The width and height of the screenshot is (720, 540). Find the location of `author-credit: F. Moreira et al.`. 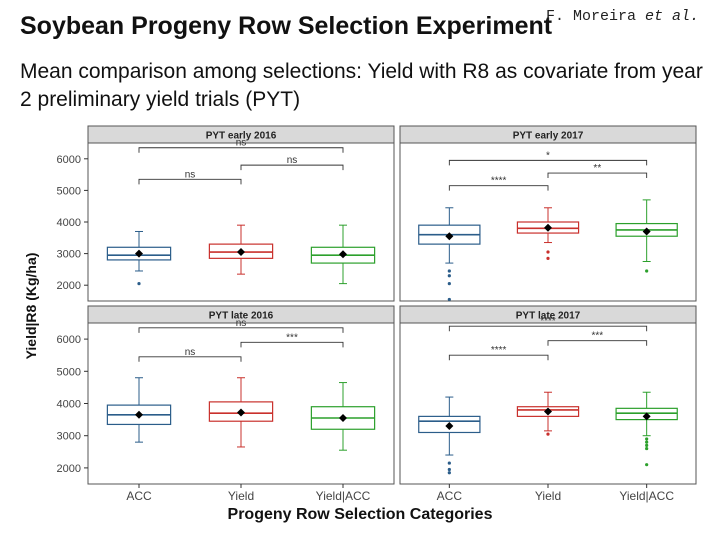

author-credit: F. Moreira et al. is located at coordinates (622, 16).